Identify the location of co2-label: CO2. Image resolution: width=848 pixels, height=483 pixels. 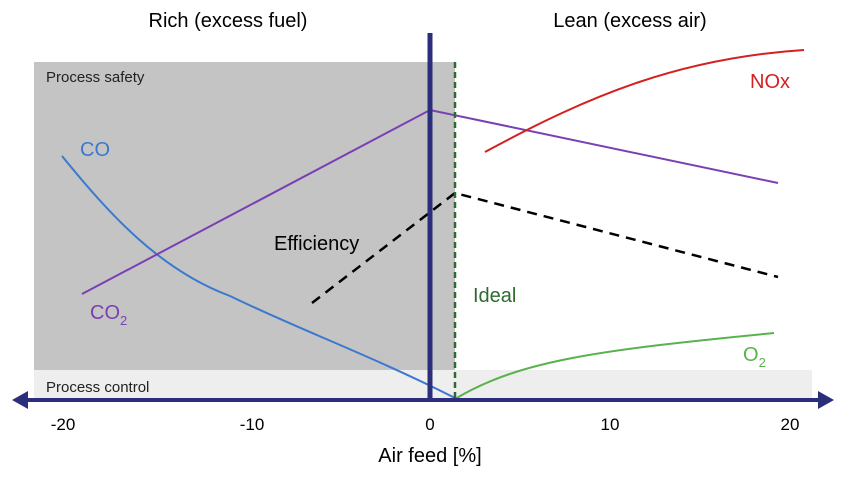
(108, 315).